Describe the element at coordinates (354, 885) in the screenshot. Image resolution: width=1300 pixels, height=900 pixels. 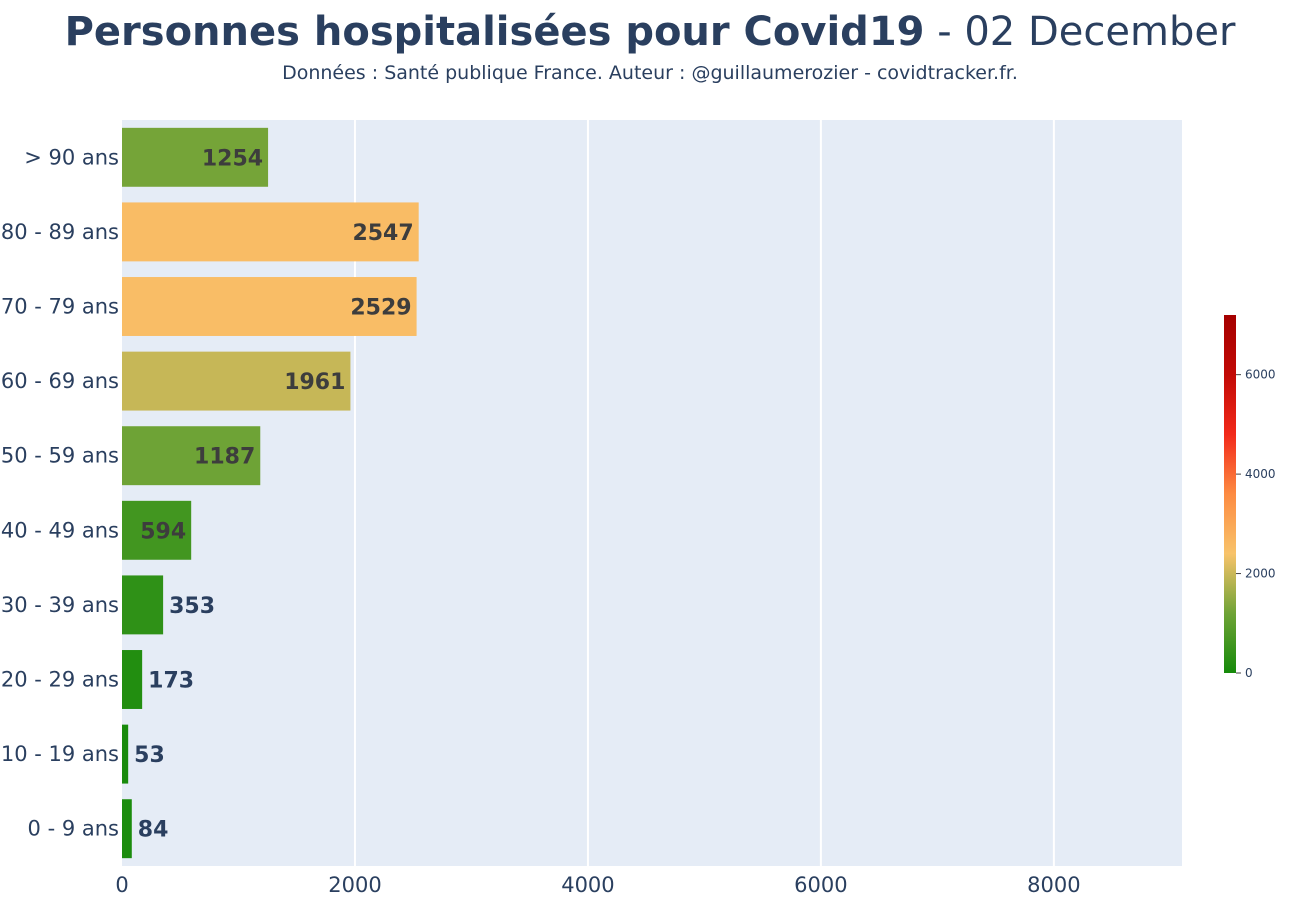
I see `x-tick-label: 2000` at that location.